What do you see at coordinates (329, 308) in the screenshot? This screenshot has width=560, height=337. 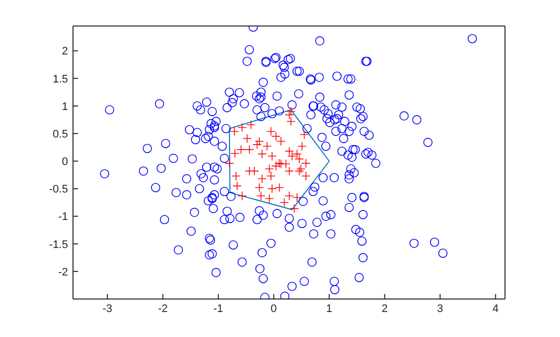 I see `x-tick-label: 1` at bounding box center [329, 308].